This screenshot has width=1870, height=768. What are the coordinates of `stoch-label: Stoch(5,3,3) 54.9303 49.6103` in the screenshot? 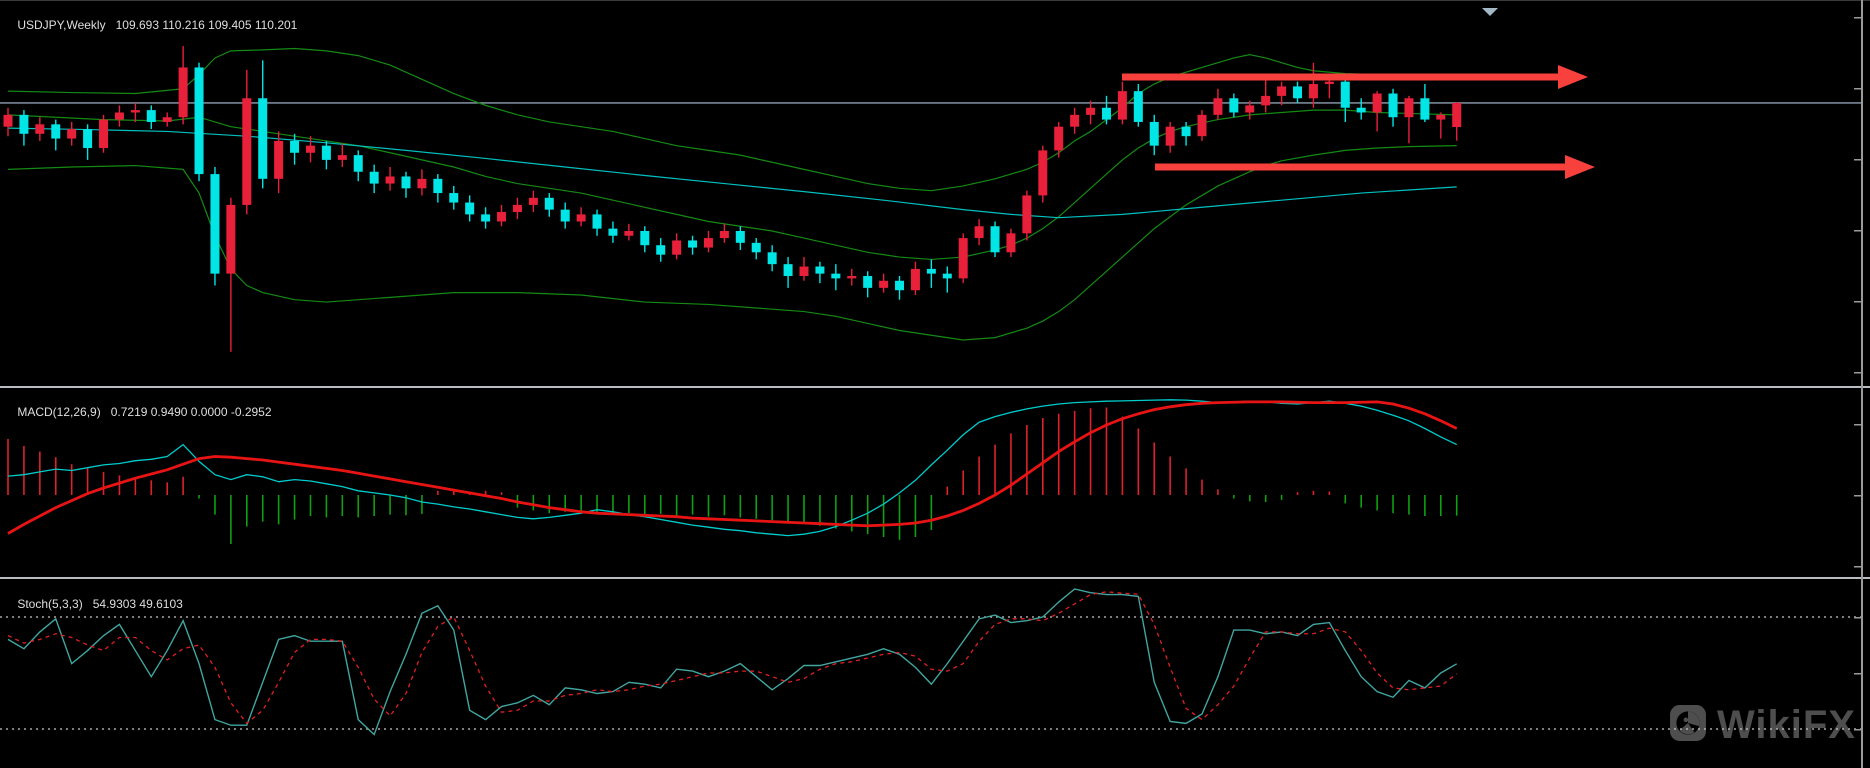 It's located at (93, 604).